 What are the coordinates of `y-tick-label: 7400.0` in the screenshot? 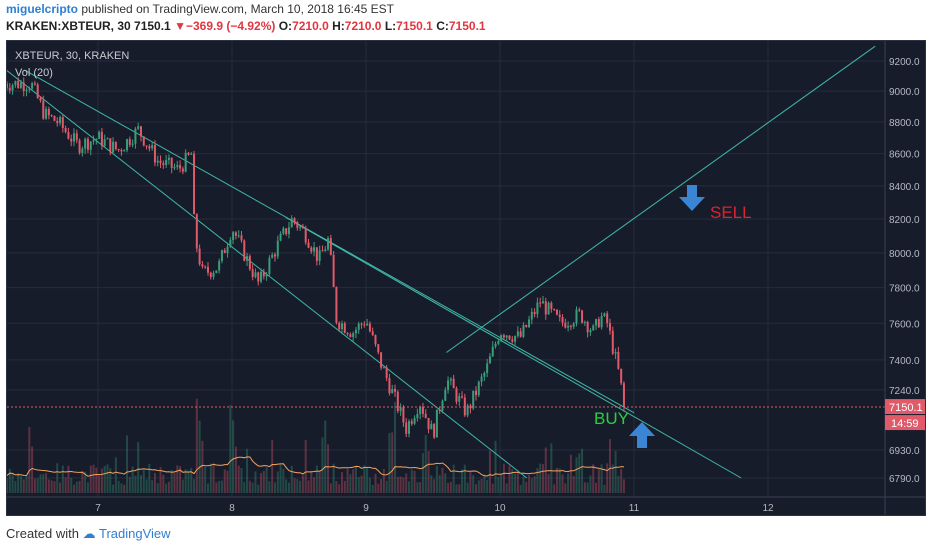 It's located at (904, 361).